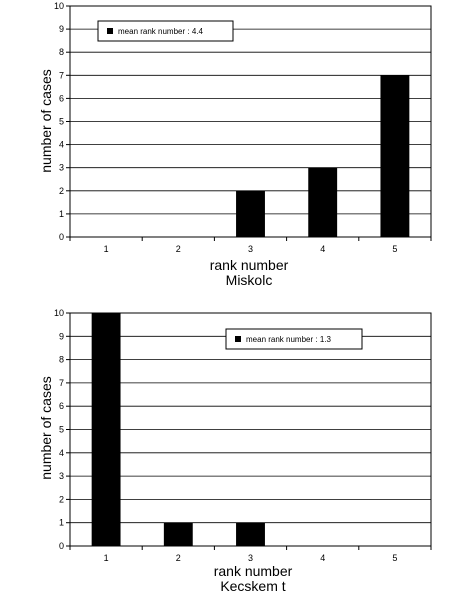 This screenshot has width=474, height=609. I want to click on chart-title: Miskolc, so click(249, 280).